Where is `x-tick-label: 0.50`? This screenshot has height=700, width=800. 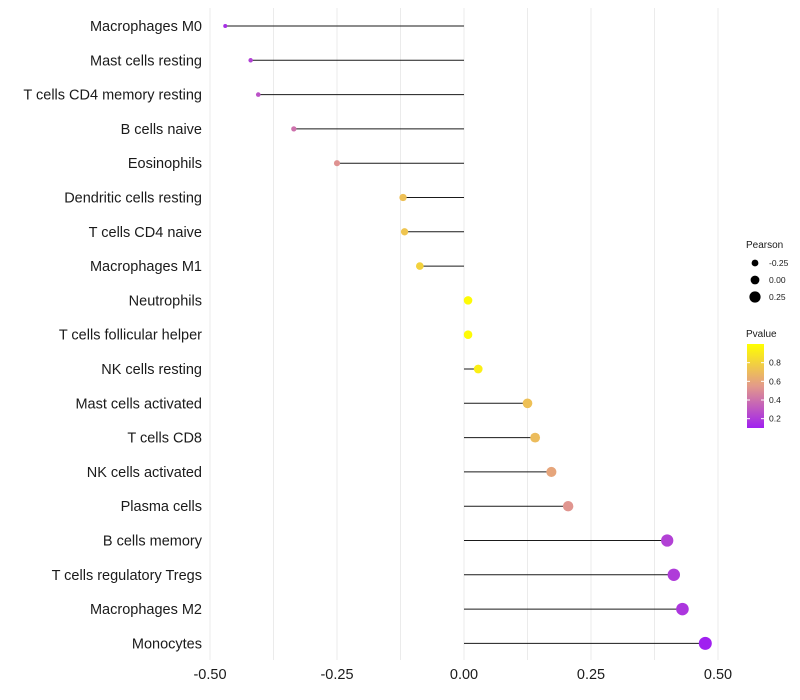 x-tick-label: 0.50 is located at coordinates (718, 675).